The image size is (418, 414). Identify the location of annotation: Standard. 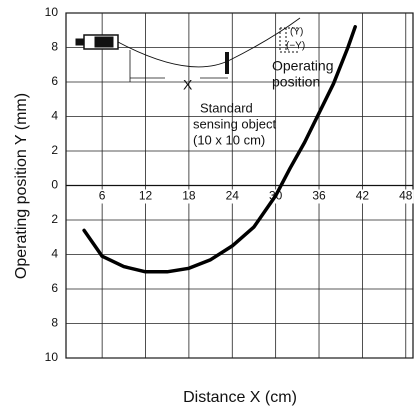
(226, 107).